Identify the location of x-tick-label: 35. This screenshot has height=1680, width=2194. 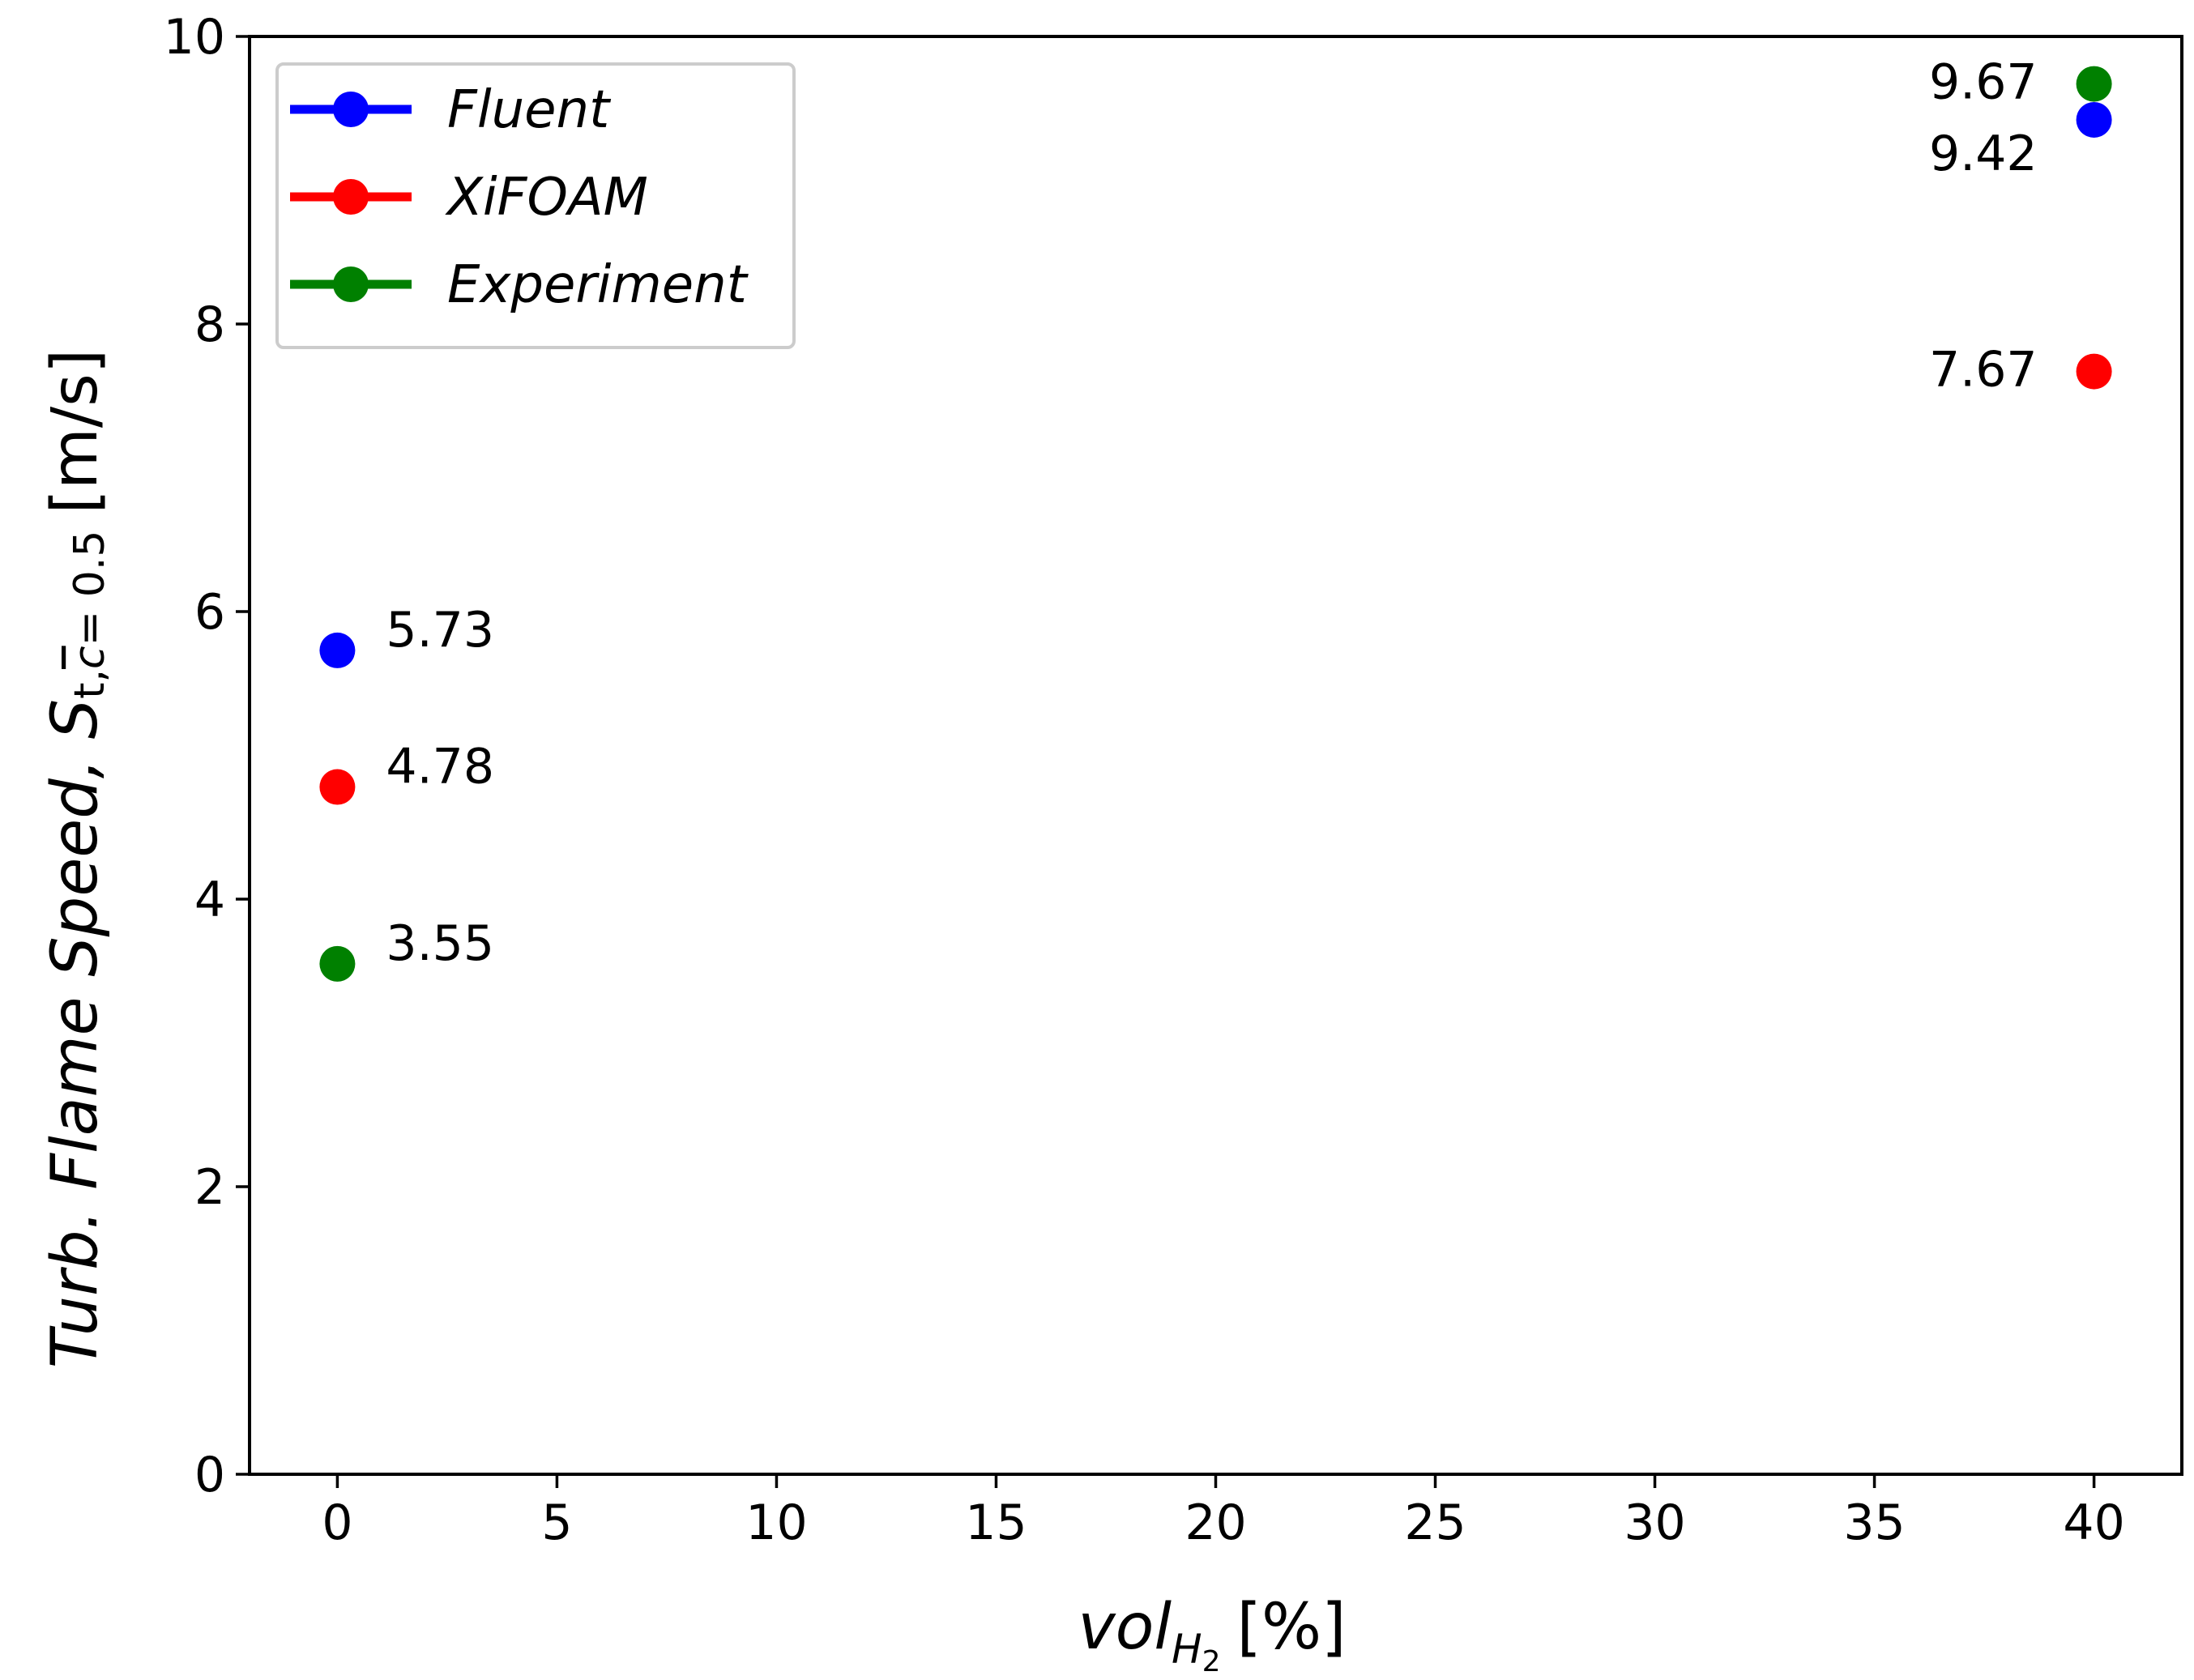
(1874, 1523).